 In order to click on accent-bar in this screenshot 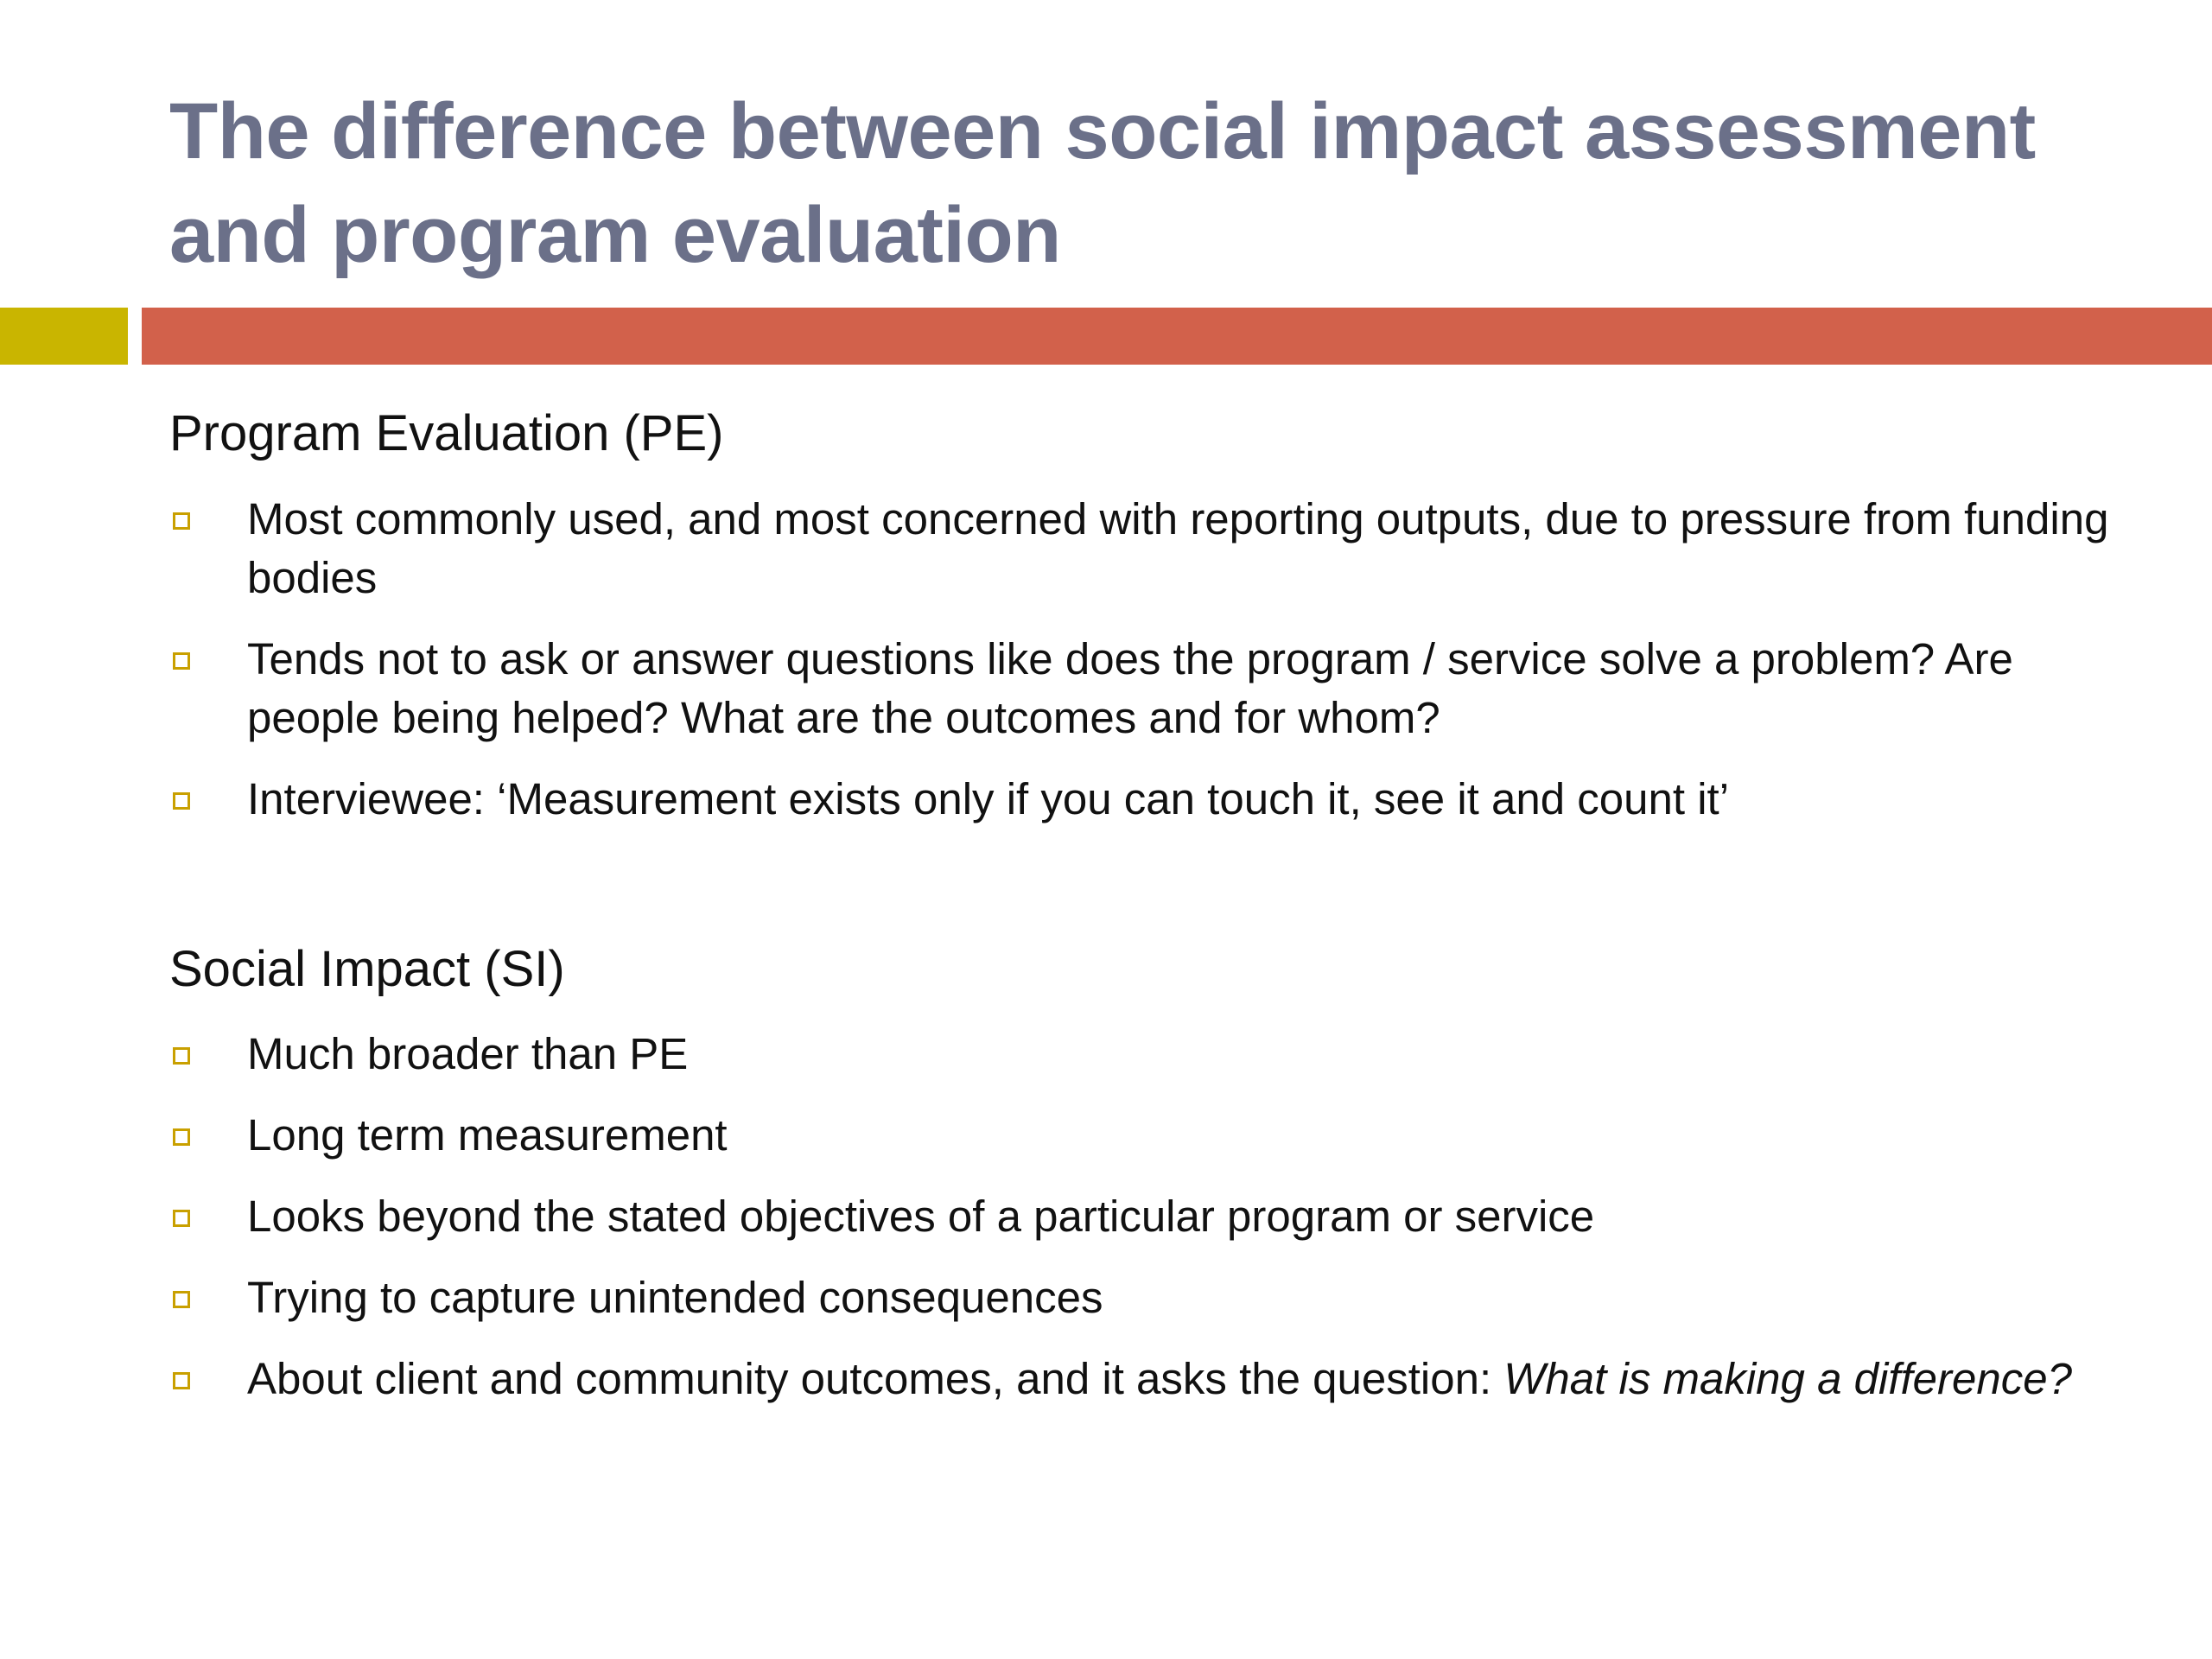, I will do `click(1177, 336)`.